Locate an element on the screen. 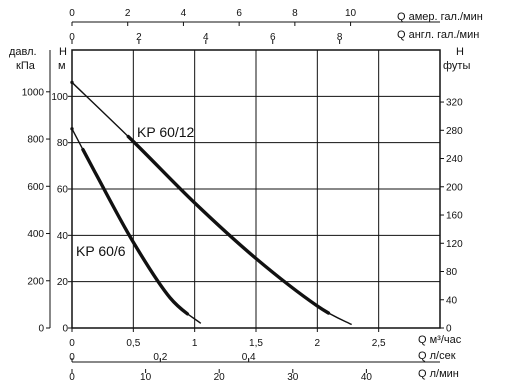  left-head-axis-tick-label: 20 is located at coordinates (63, 282).